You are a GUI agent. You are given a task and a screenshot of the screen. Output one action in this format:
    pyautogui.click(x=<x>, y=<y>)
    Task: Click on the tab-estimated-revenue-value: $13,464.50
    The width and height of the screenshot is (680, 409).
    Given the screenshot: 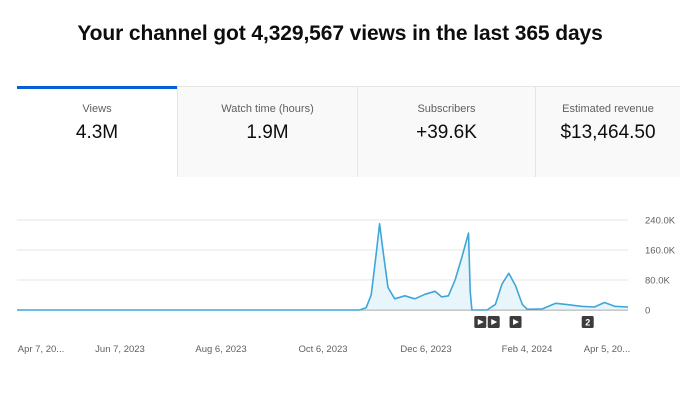 What is the action you would take?
    pyautogui.click(x=608, y=132)
    